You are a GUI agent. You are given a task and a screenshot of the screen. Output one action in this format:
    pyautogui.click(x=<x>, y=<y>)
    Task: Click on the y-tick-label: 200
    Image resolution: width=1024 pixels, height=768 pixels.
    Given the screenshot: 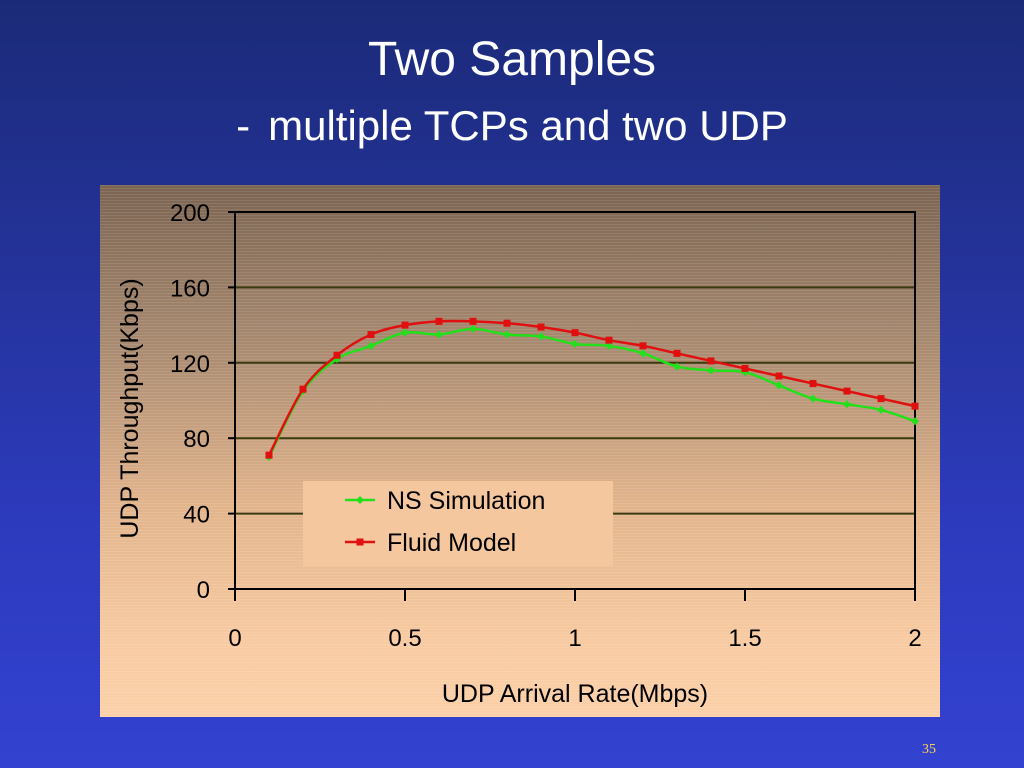 What is the action you would take?
    pyautogui.click(x=190, y=213)
    